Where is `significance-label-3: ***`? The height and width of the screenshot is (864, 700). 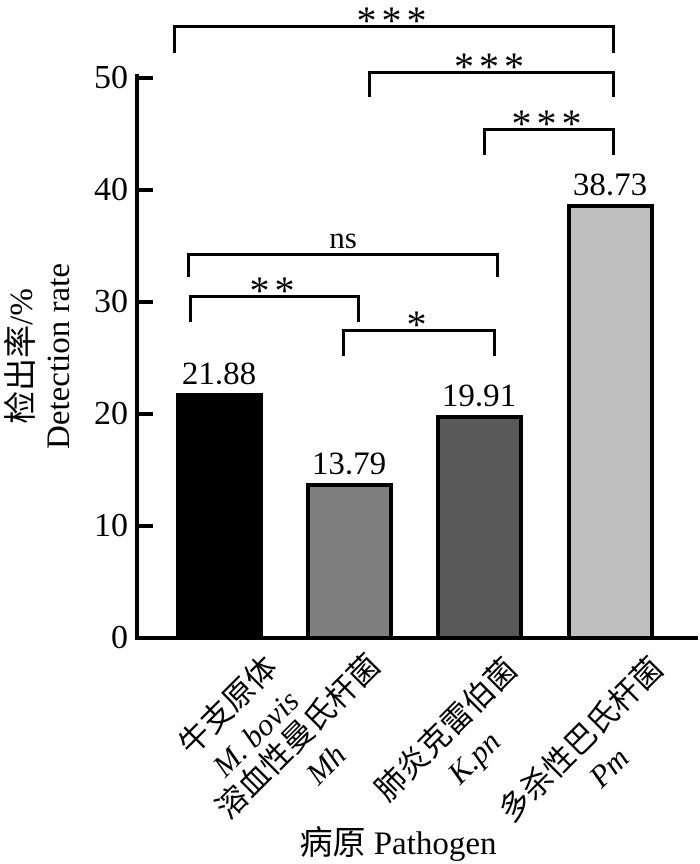 significance-label-3: *** is located at coordinates (549, 123).